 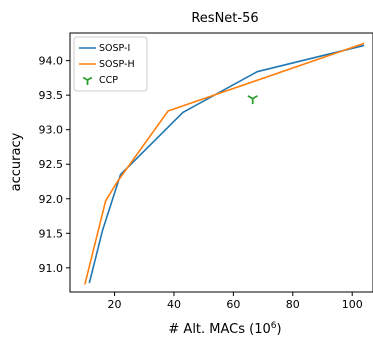 I want to click on y-tick-label: 92.0, so click(x=51, y=199).